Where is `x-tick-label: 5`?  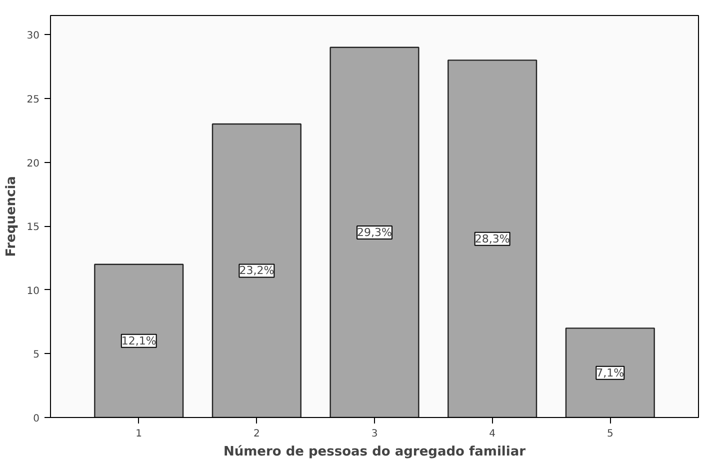 x-tick-label: 5 is located at coordinates (610, 434).